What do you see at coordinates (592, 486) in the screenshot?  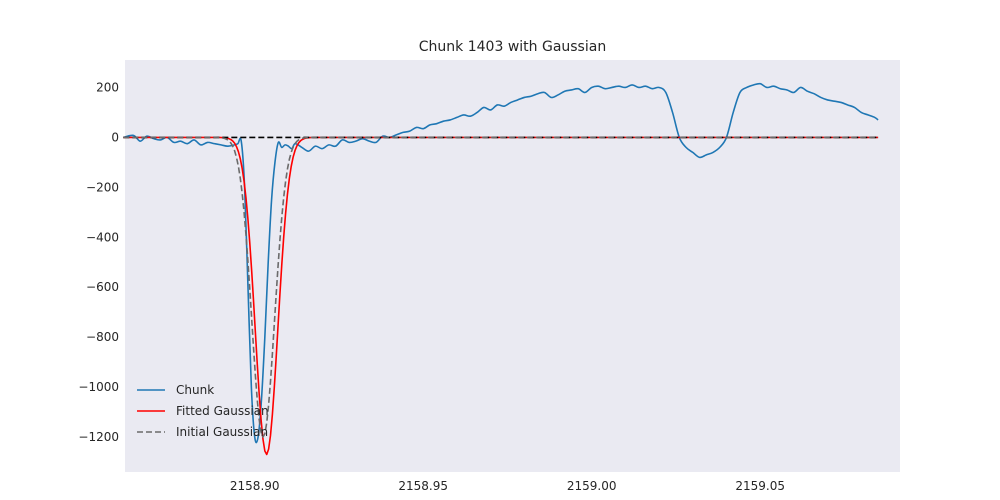 I see `x-tick-label: 2159.00` at bounding box center [592, 486].